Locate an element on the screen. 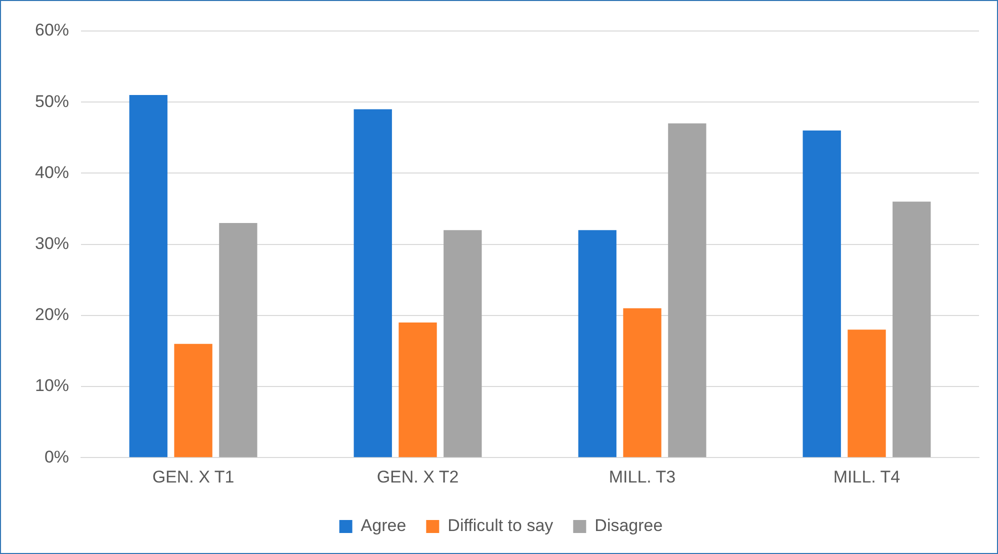  y-tick-label: 60% is located at coordinates (52, 30).